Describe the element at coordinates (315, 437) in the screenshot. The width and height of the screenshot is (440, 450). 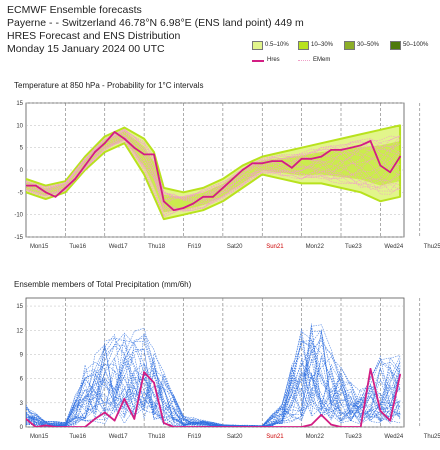
I see `x-tick-label: Mon22` at that location.